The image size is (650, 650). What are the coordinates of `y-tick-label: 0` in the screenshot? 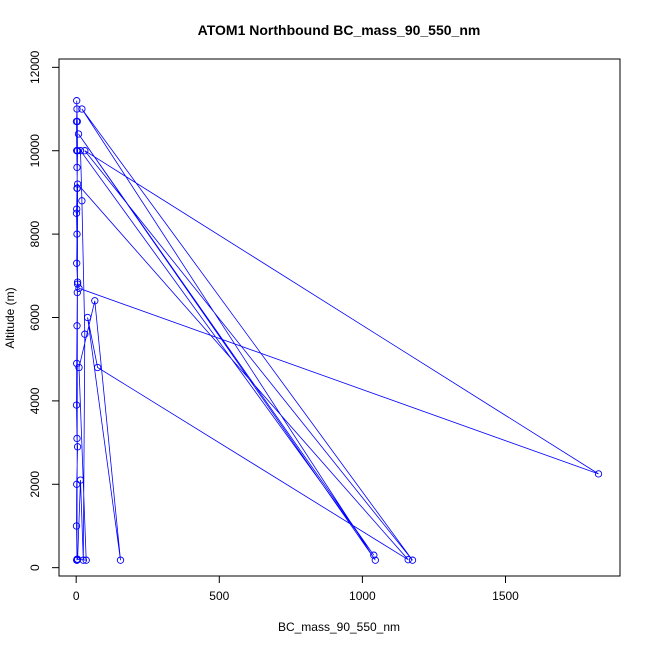 It's located at (35, 567).